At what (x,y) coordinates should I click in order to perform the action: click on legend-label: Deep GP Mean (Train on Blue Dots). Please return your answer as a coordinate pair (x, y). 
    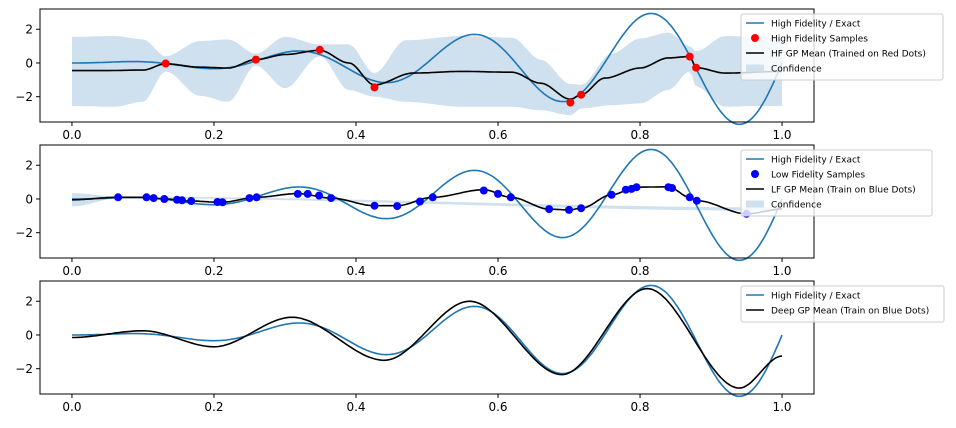
    Looking at the image, I should click on (850, 312).